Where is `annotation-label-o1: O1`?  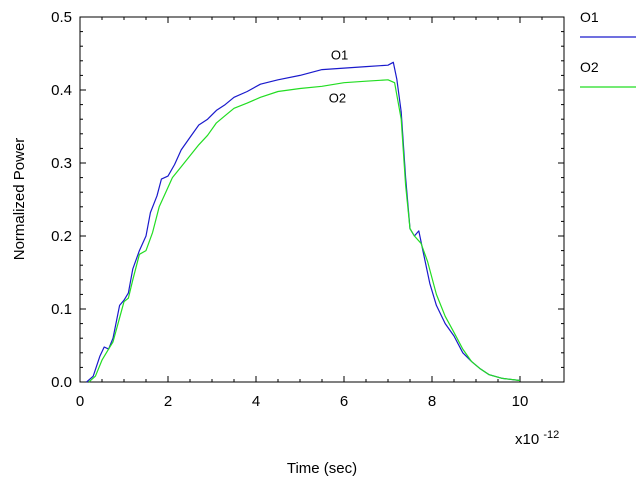 annotation-label-o1: O1 is located at coordinates (339, 54).